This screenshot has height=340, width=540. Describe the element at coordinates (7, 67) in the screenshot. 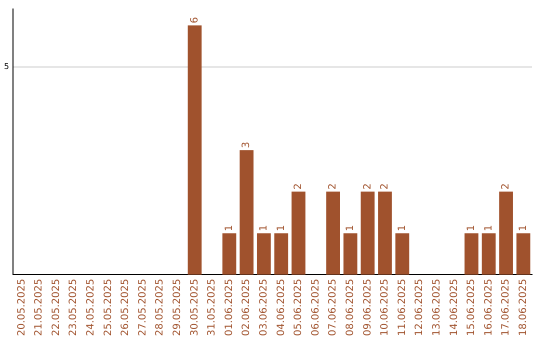

I see `y-tick-label: 5` at that location.